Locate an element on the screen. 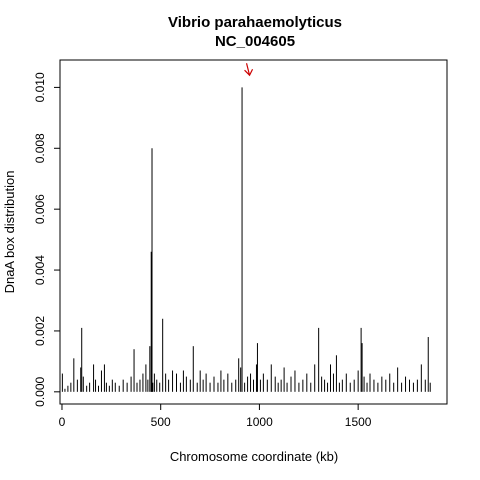  x-tick-label: 1000 is located at coordinates (259, 422).